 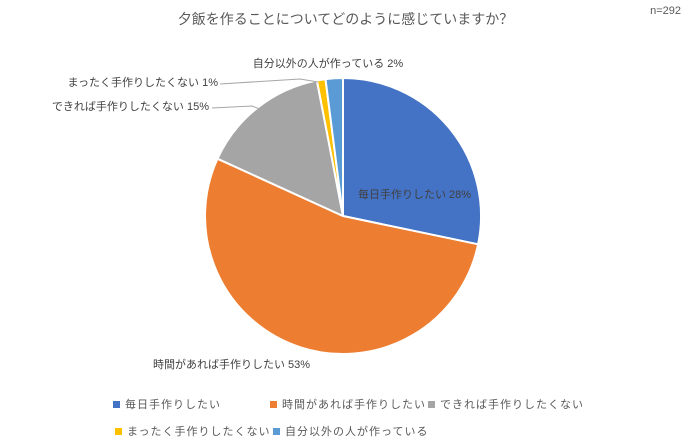 What do you see at coordinates (199, 432) in the screenshot?
I see `legend-label: まったく手作りしたくない` at bounding box center [199, 432].